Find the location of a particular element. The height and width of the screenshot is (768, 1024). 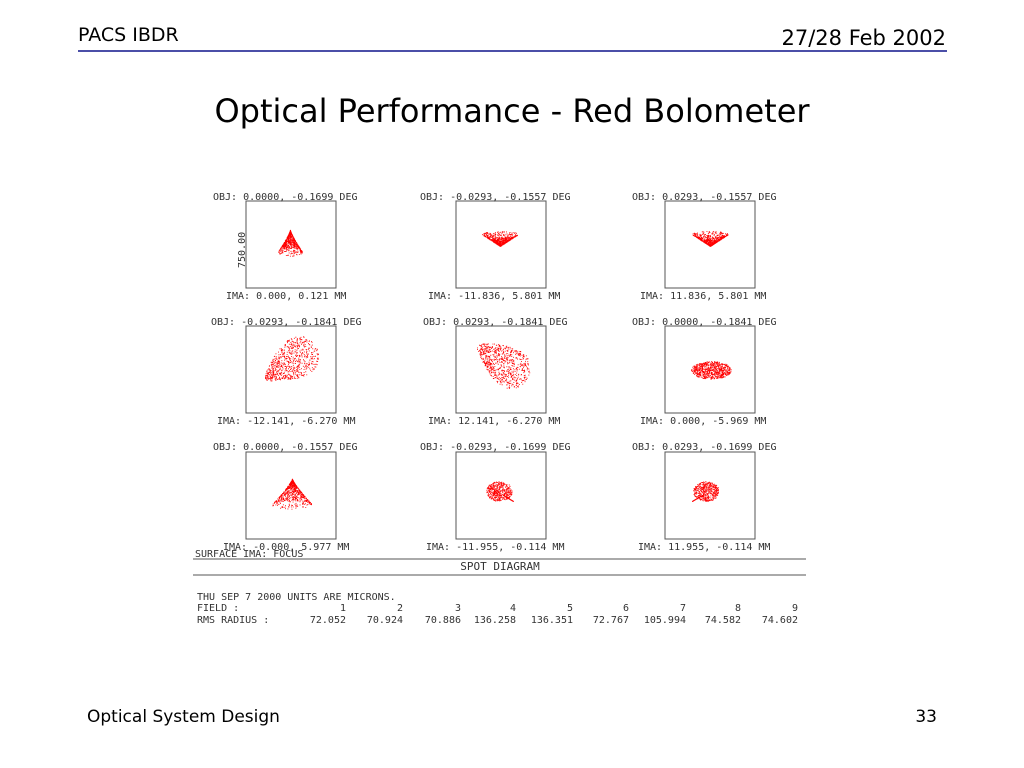

rms-value-1: 72.052 is located at coordinates (328, 620).